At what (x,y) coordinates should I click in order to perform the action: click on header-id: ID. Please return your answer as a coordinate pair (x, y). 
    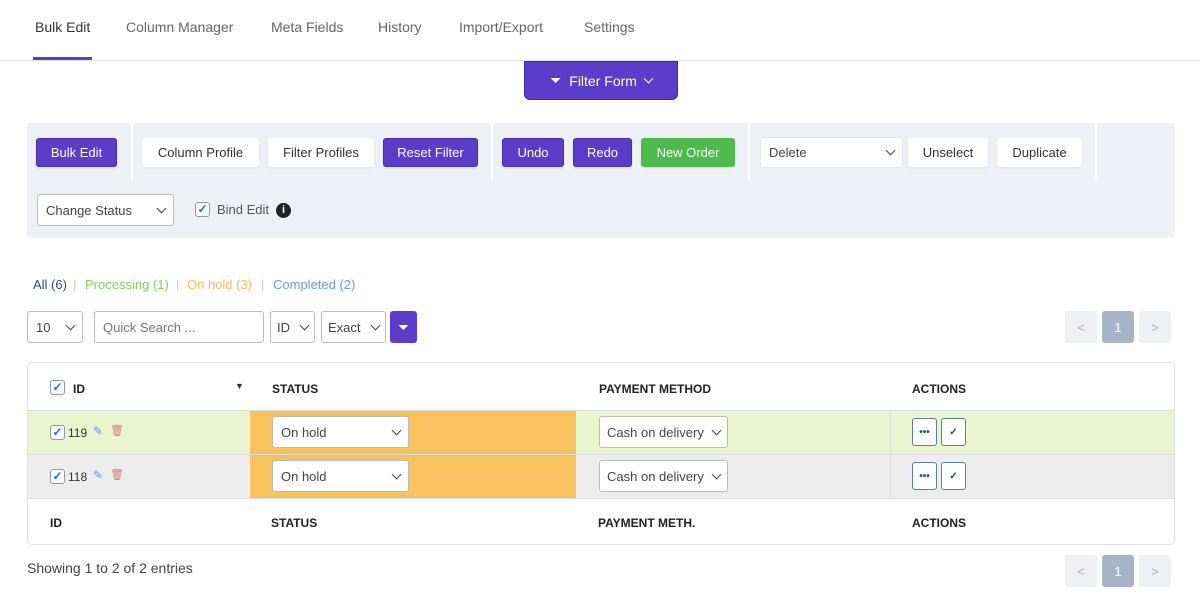
    Looking at the image, I should click on (79, 389).